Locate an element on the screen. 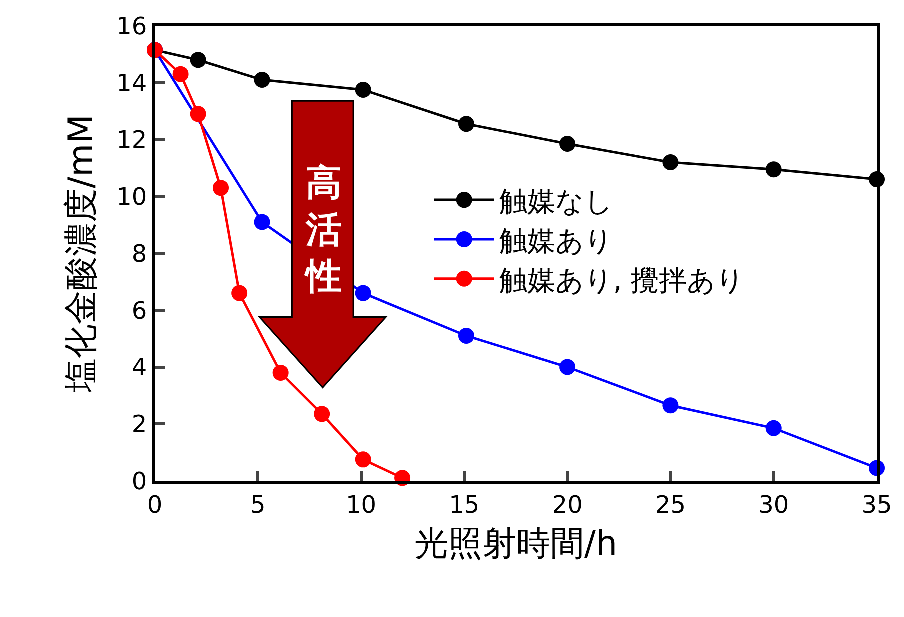 This screenshot has width=904, height=617. y-tick-label: 6 is located at coordinates (140, 310).